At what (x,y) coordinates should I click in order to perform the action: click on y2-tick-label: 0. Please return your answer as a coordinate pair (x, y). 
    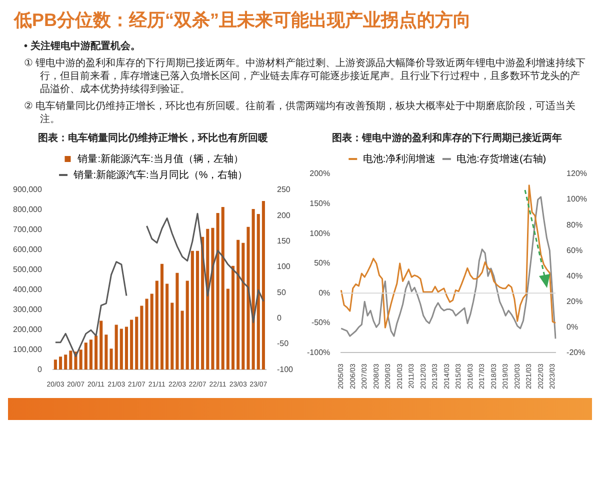
    Looking at the image, I should click on (279, 317).